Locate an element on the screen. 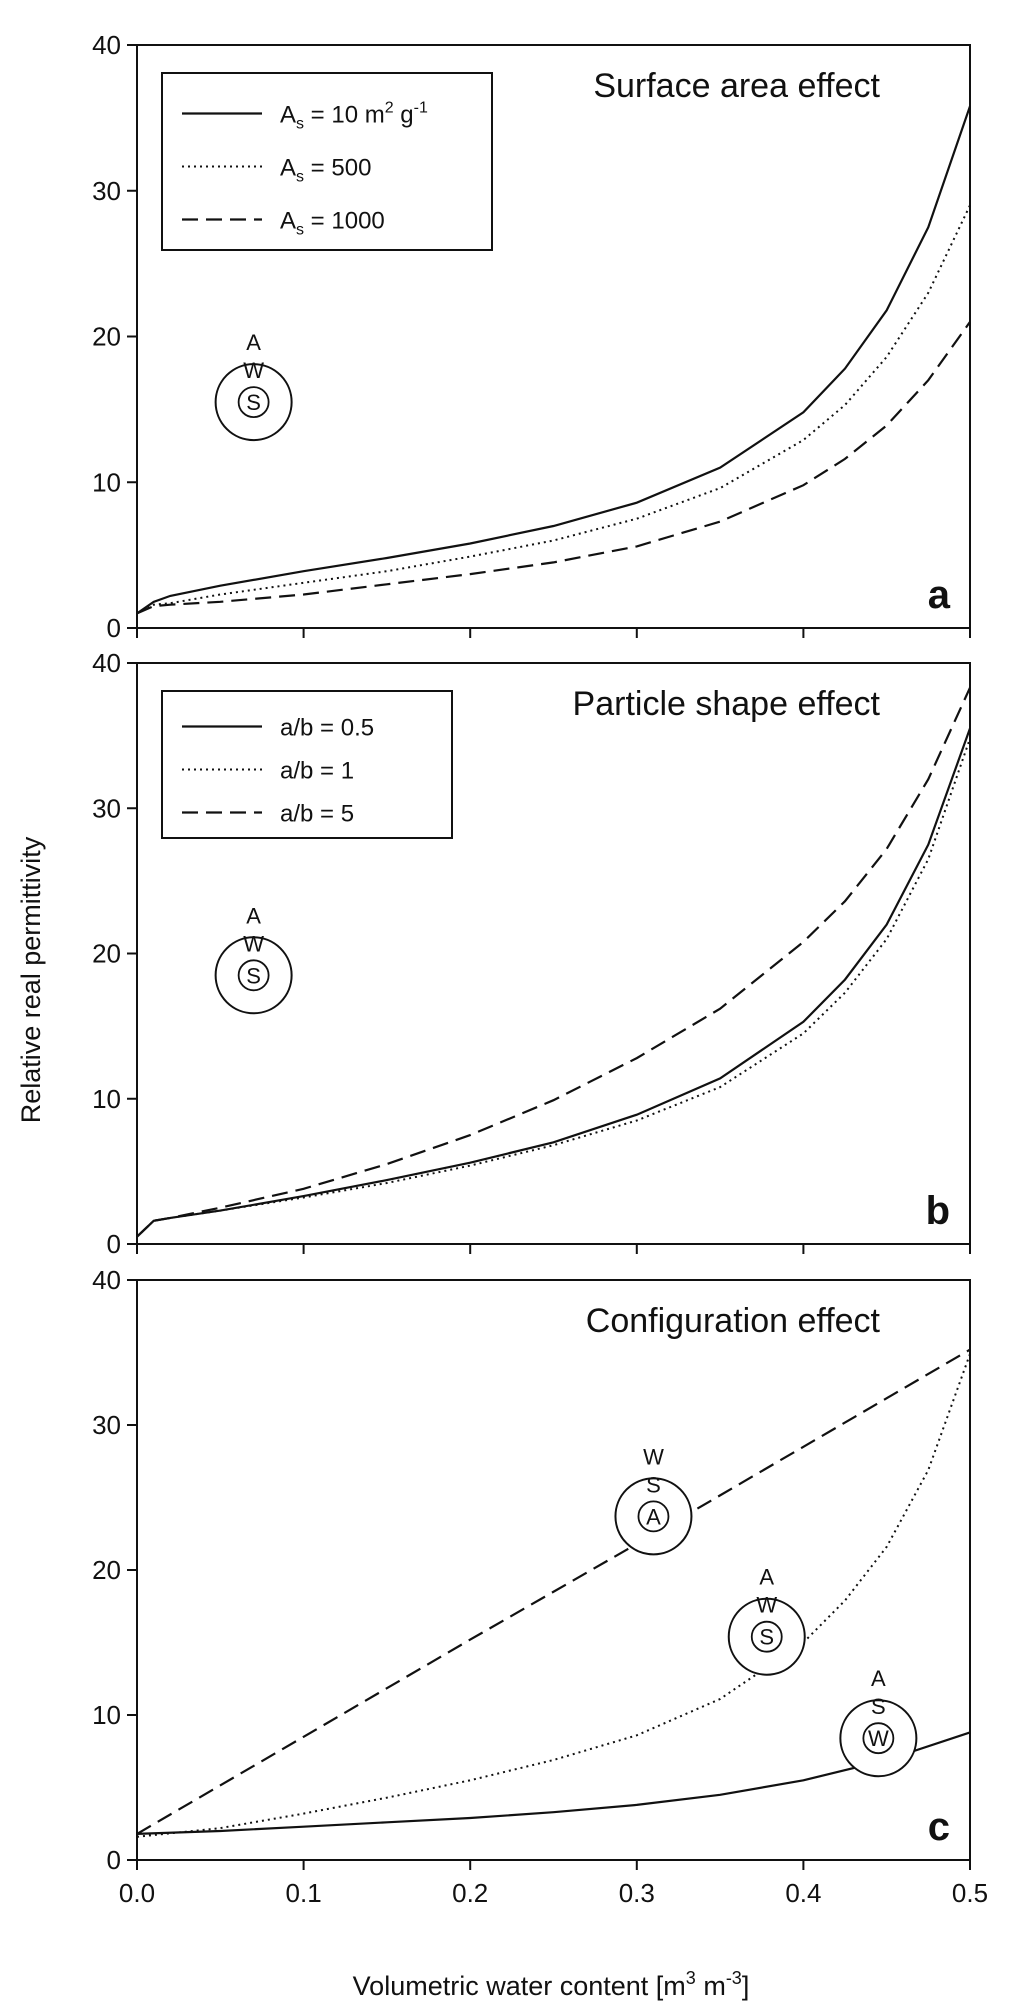 This screenshot has height=2015, width=1026. y-axis-label: Relative real permittivity is located at coordinates (31, 979).